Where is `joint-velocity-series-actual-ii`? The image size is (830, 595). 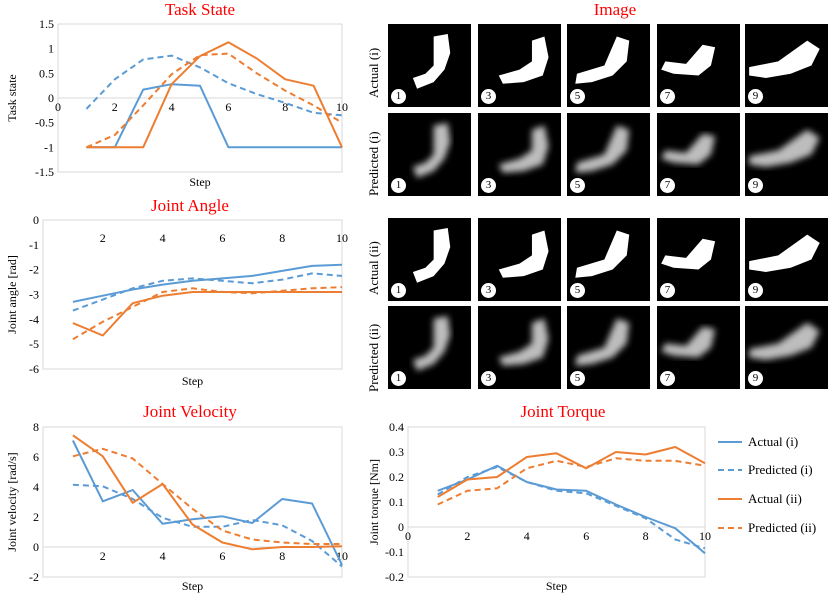 joint-velocity-series-actual-ii is located at coordinates (207, 492).